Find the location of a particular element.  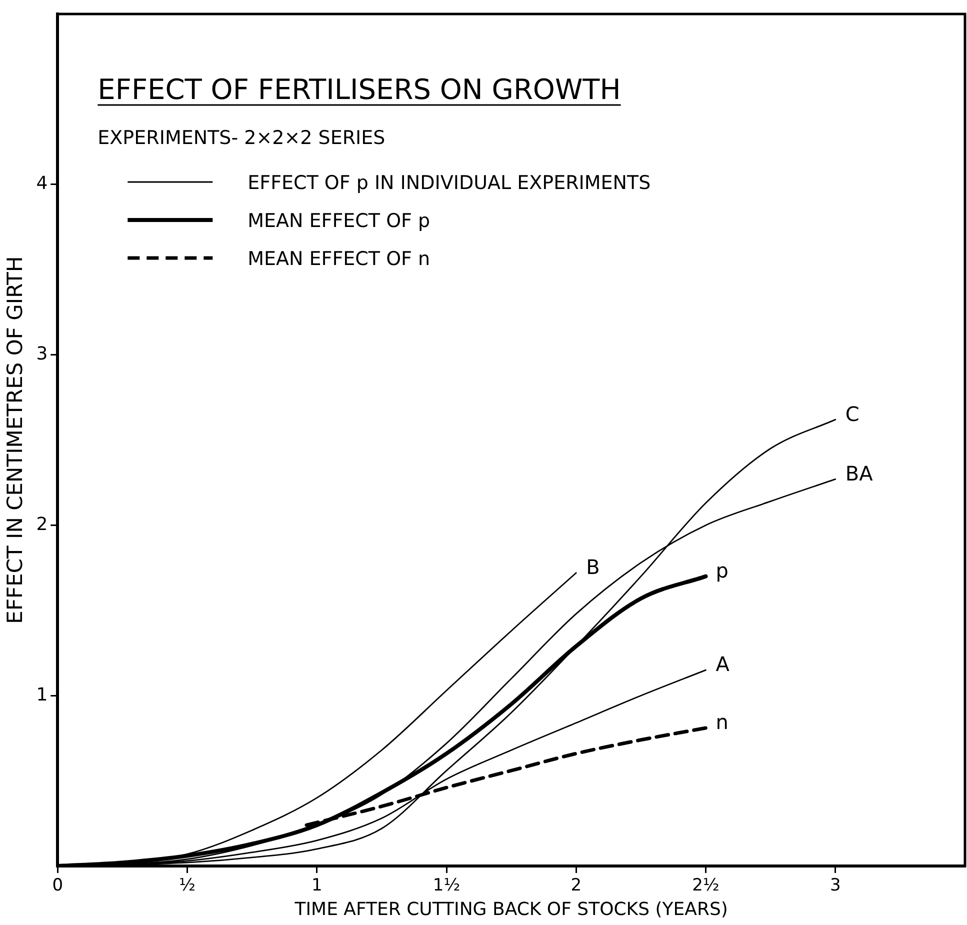

x-tick-label: 3 is located at coordinates (835, 886).